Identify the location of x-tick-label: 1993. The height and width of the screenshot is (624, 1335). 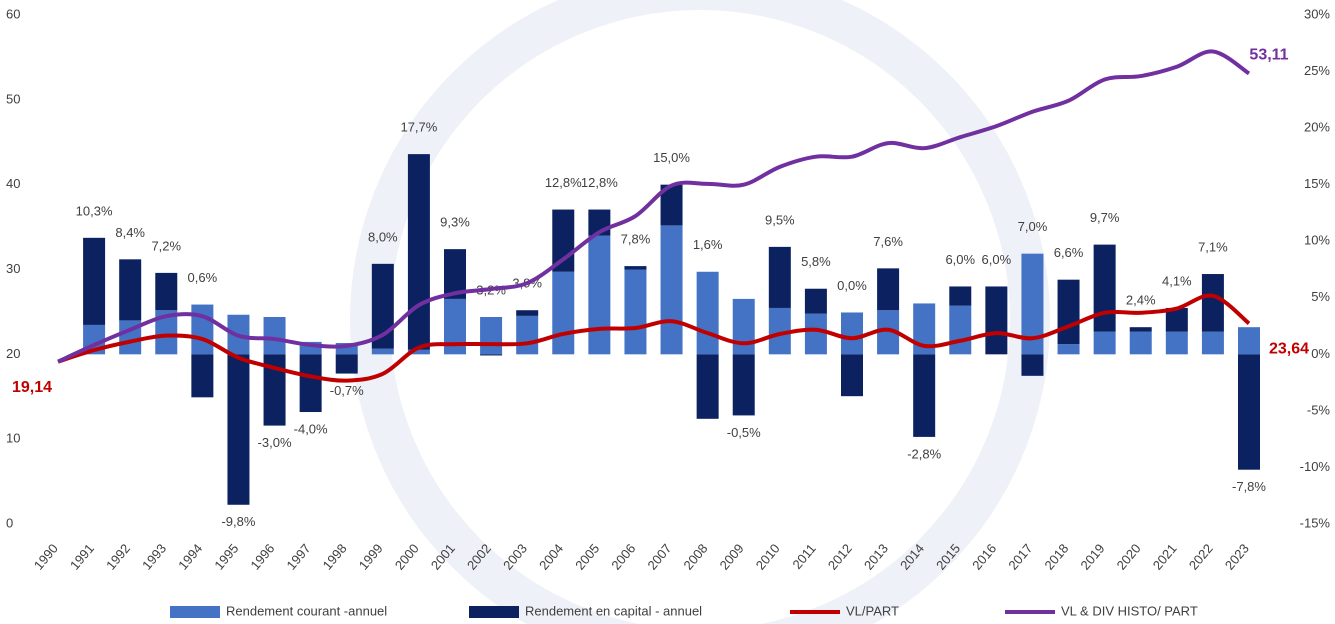
(154, 557).